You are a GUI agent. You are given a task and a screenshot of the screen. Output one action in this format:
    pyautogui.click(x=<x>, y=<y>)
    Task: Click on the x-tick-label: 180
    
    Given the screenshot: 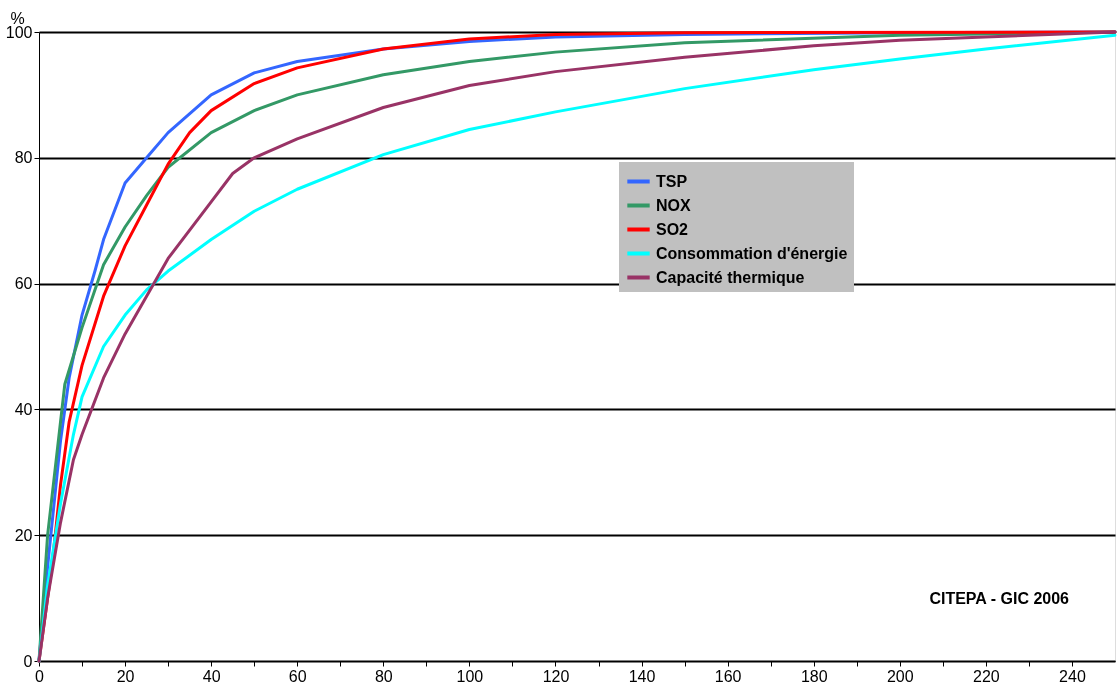 What is the action you would take?
    pyautogui.click(x=814, y=676)
    